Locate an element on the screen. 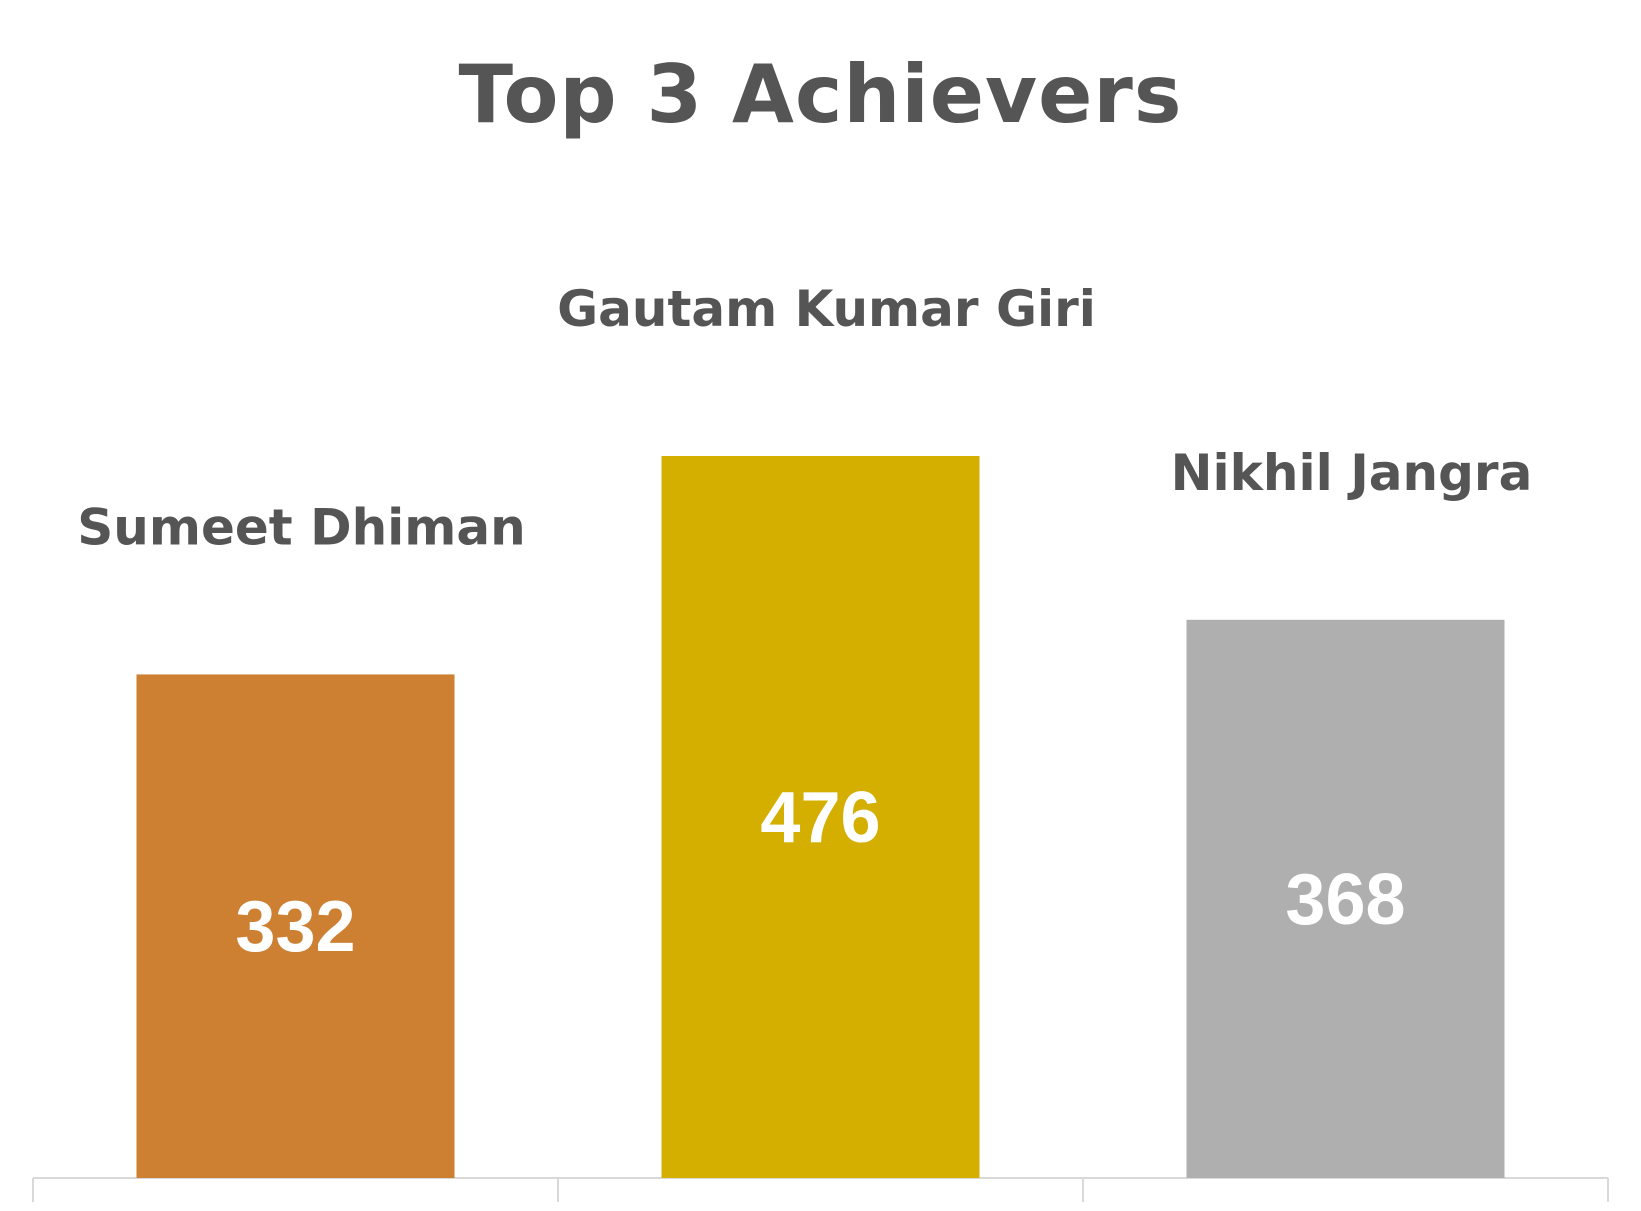  bar-value-label: 332 is located at coordinates (295, 927).